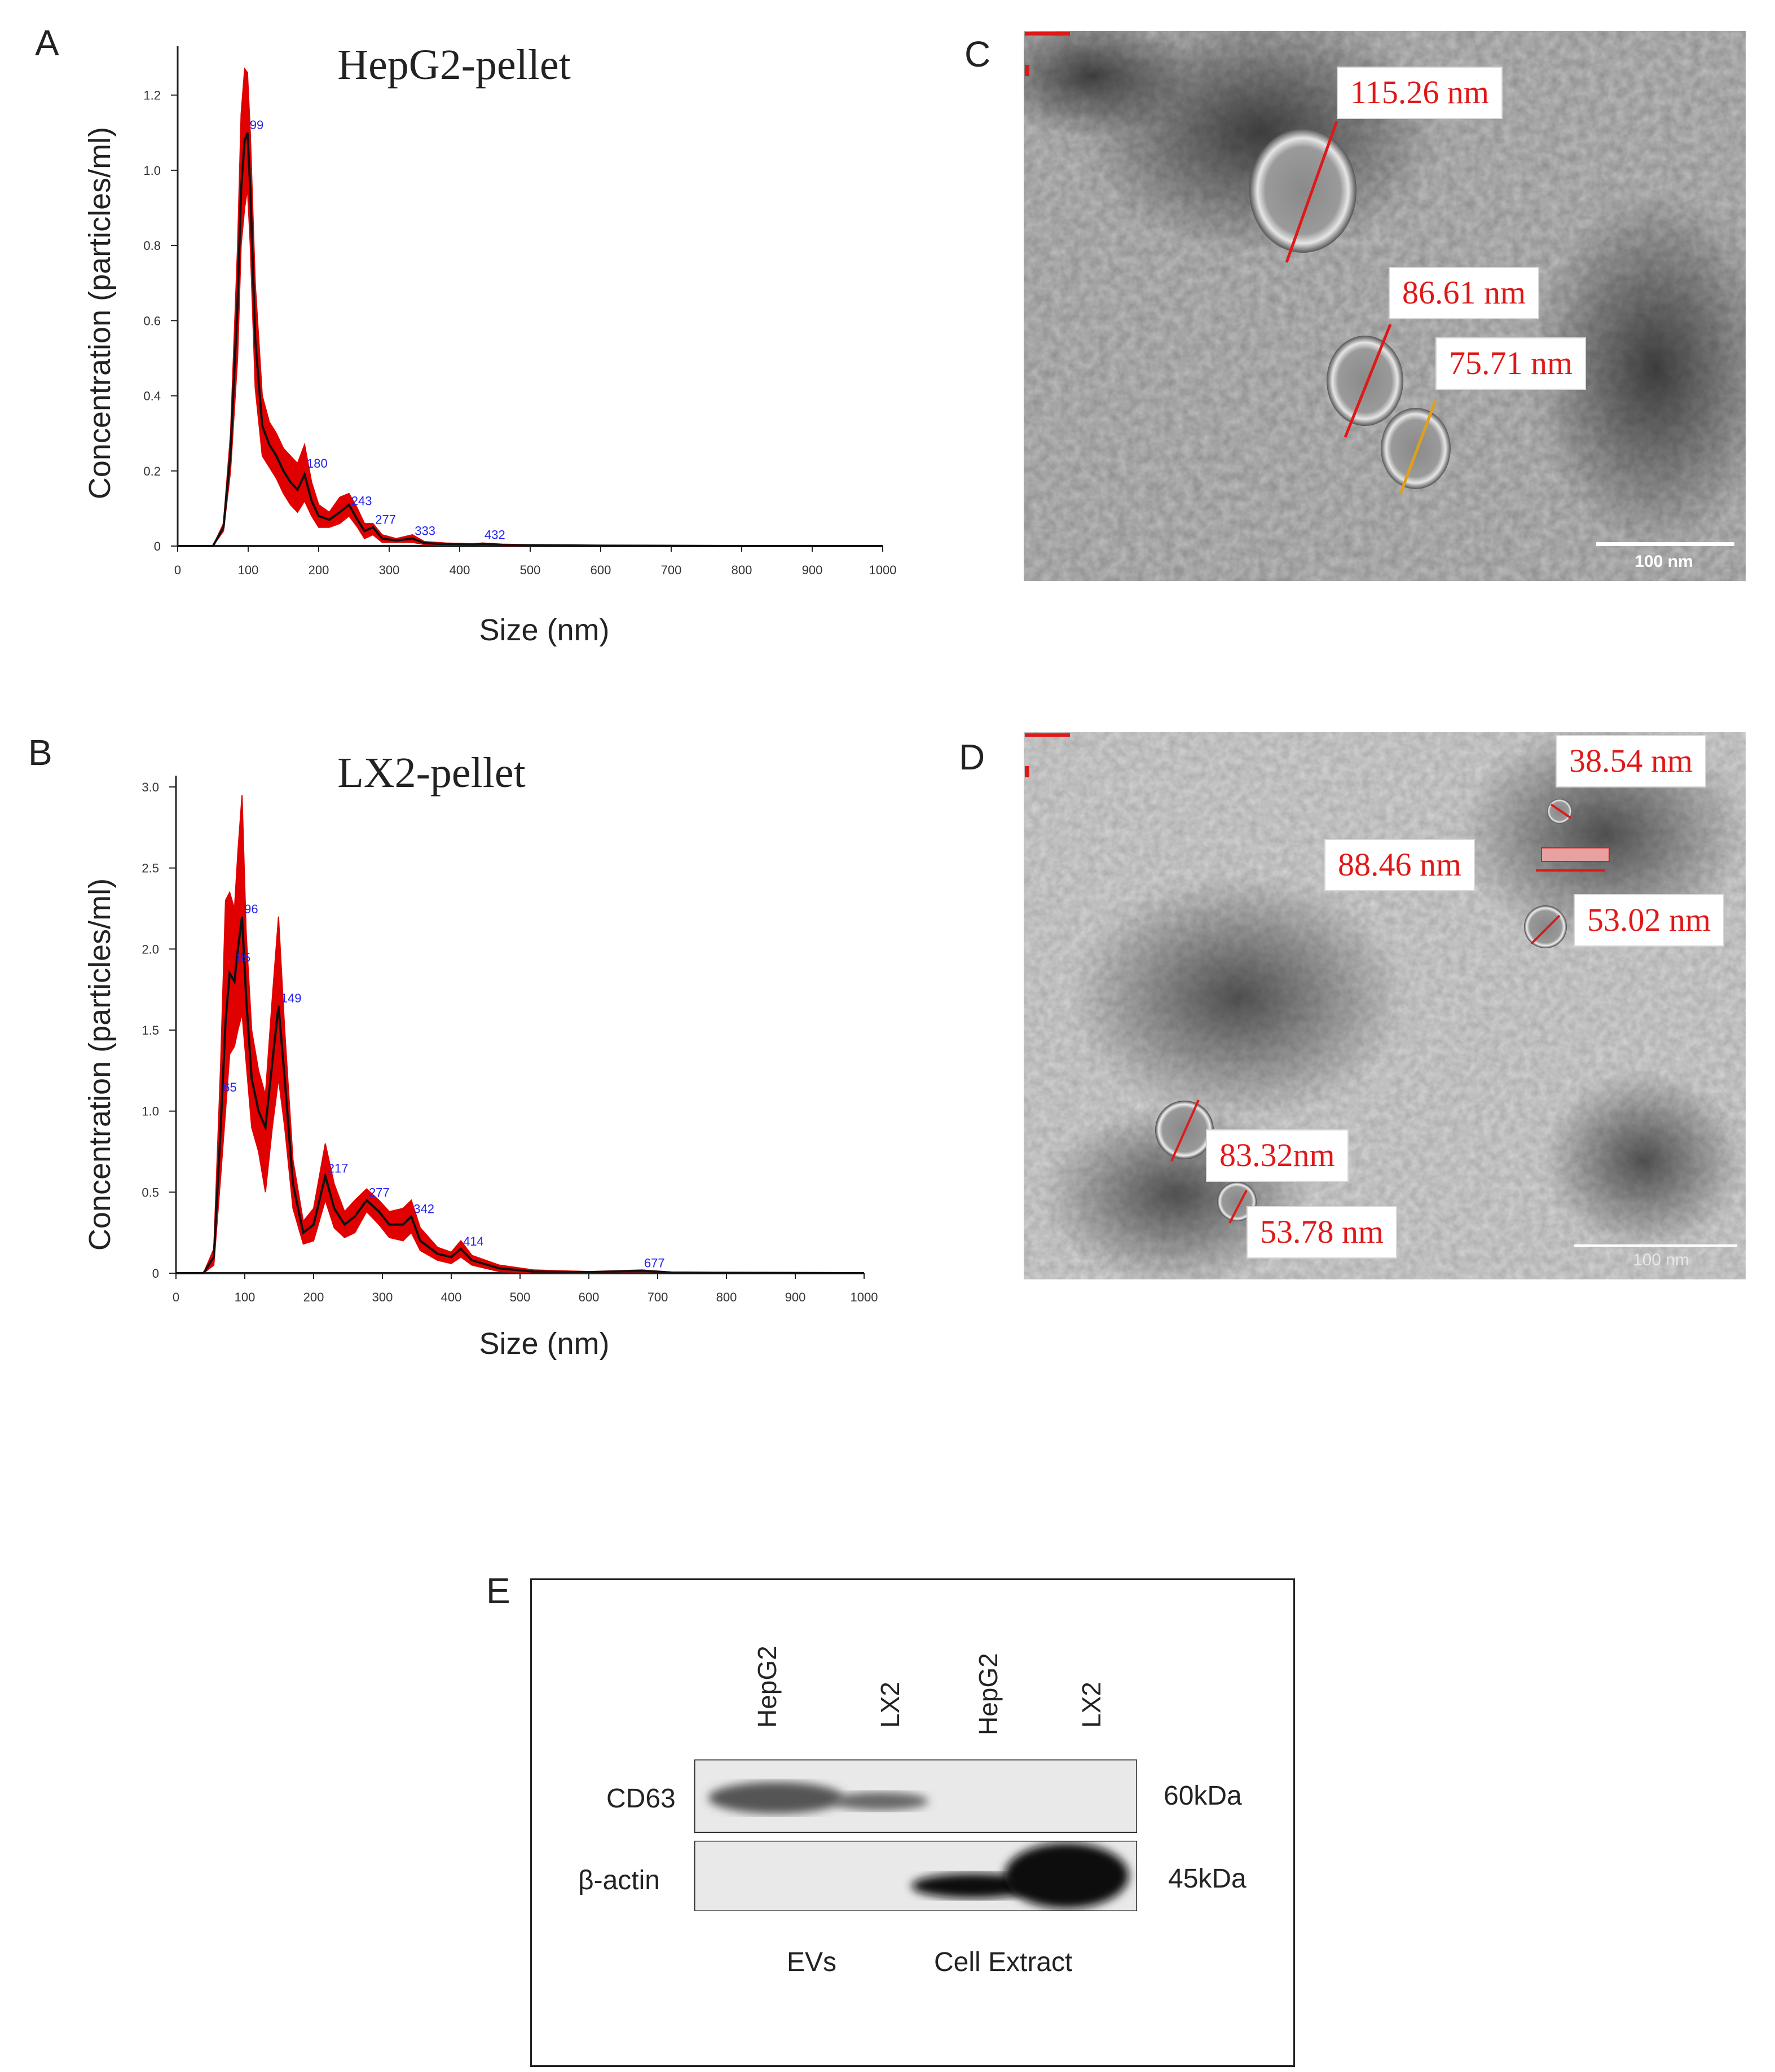 Image resolution: width=1775 pixels, height=2072 pixels. Describe the element at coordinates (530, 339) in the screenshot. I see `mean-line` at that location.